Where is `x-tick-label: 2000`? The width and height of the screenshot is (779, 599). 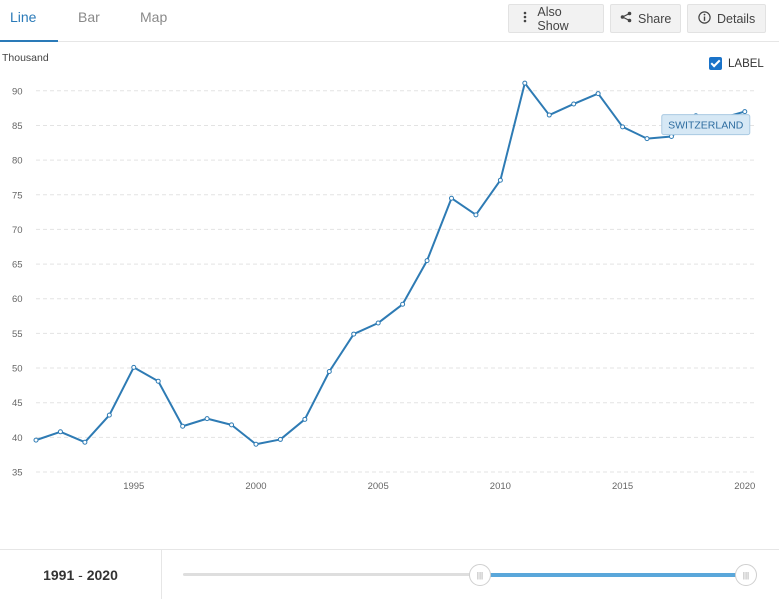
x-tick-label: 2000 is located at coordinates (255, 486).